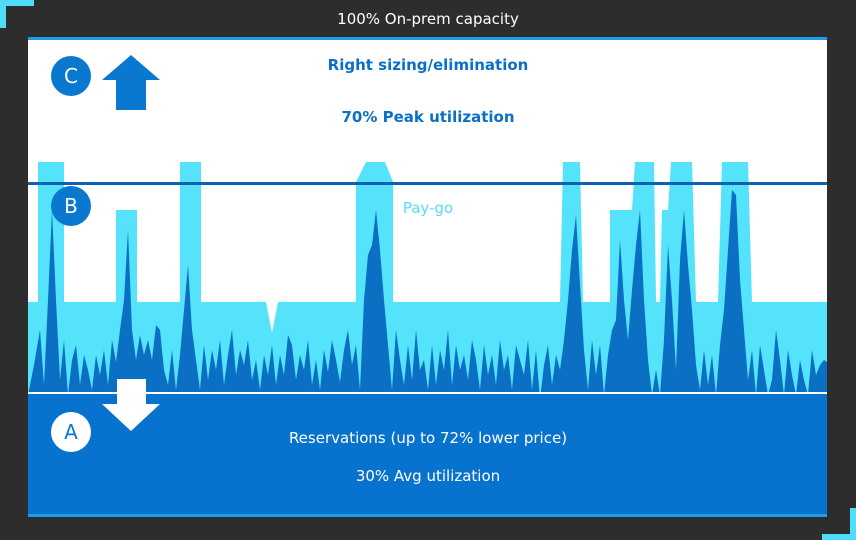  I want to click on corner-accent-top-left, so click(17, 14).